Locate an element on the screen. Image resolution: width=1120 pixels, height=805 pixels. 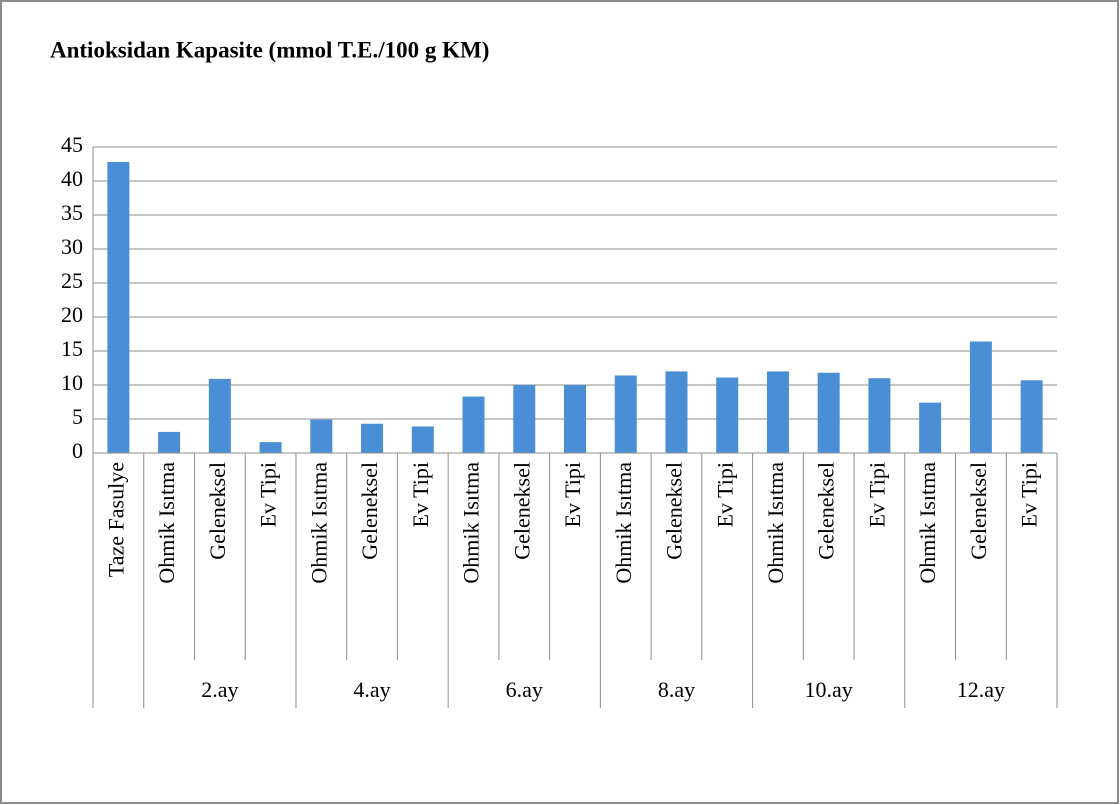
y-tick-label: 10 is located at coordinates (72, 382).